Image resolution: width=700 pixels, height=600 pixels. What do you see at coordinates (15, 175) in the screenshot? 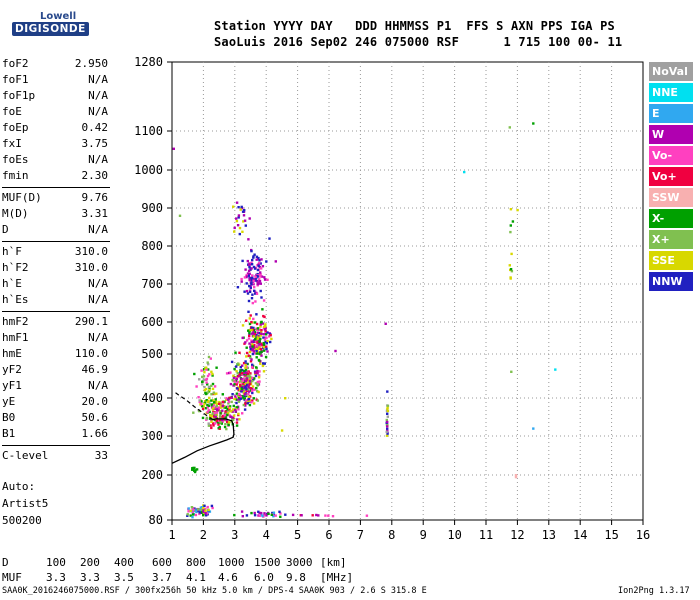
I see `param-label: fmin` at bounding box center [15, 175].